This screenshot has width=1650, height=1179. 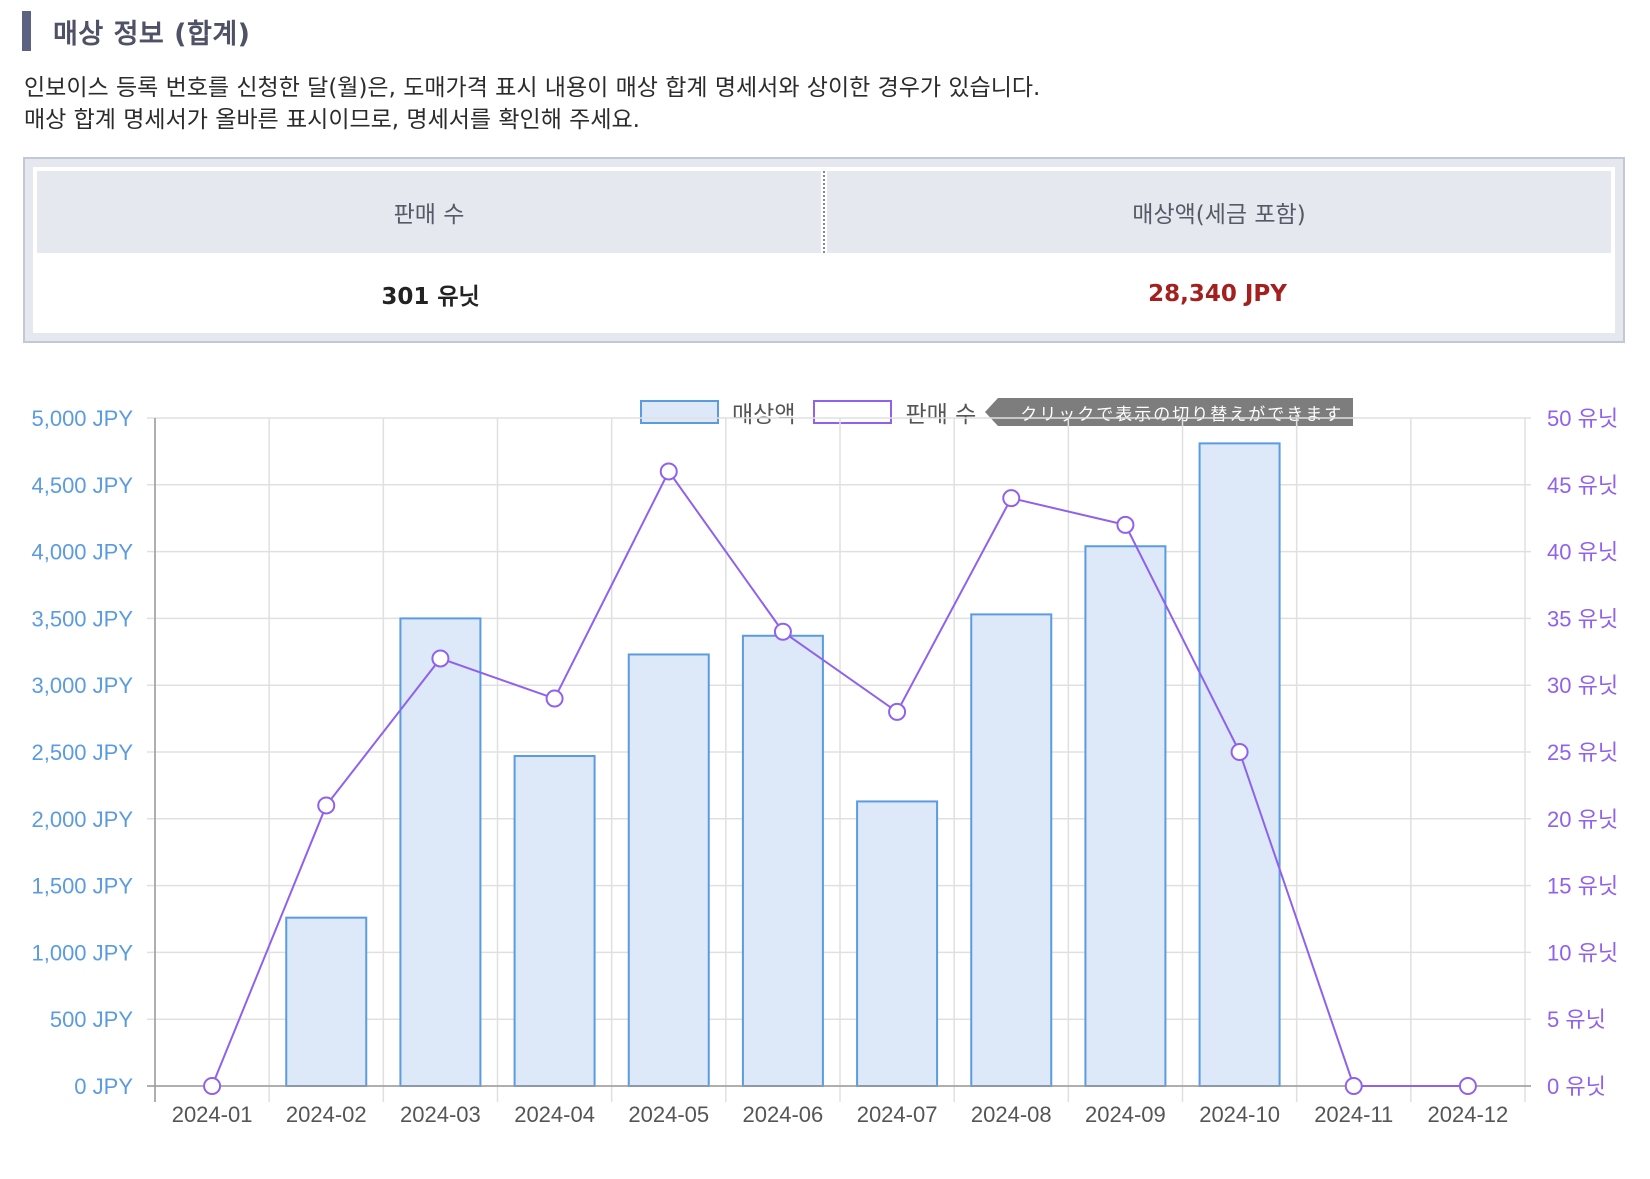 What do you see at coordinates (1582, 552) in the screenshot?
I see `y-right-tick-label: 40 유닛` at bounding box center [1582, 552].